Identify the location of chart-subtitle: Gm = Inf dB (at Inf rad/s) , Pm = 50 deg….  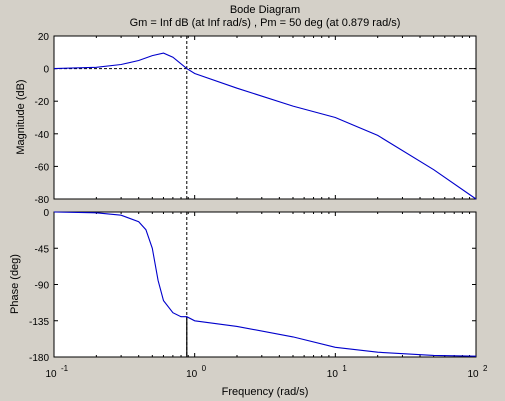
(265, 23).